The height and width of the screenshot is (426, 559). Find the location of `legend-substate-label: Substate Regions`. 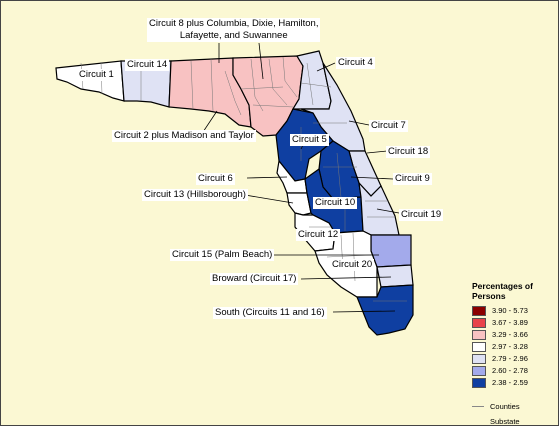

legend-substate-label: Substate Regions is located at coordinates (505, 421).